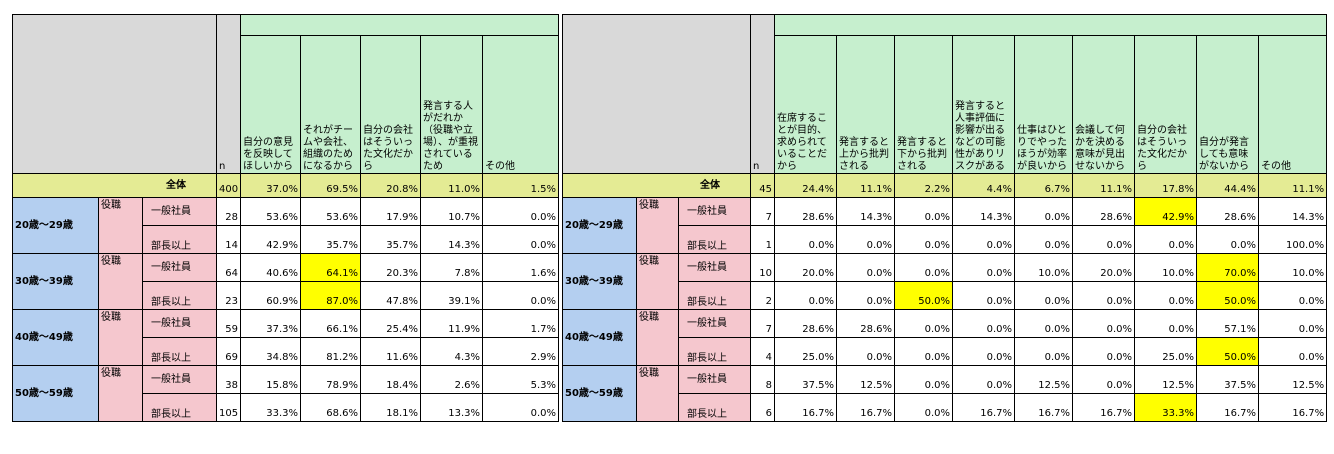 This screenshot has height=454, width=1334. What do you see at coordinates (1293, 104) in the screenshot?
I see `question-header: その他` at bounding box center [1293, 104].